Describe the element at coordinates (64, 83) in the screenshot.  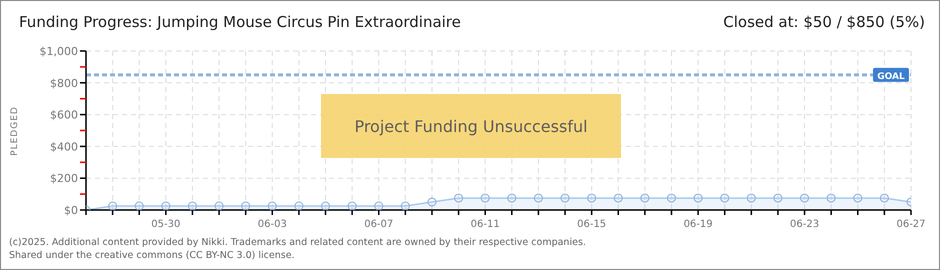
I see `y-tick-label: $800` at that location.